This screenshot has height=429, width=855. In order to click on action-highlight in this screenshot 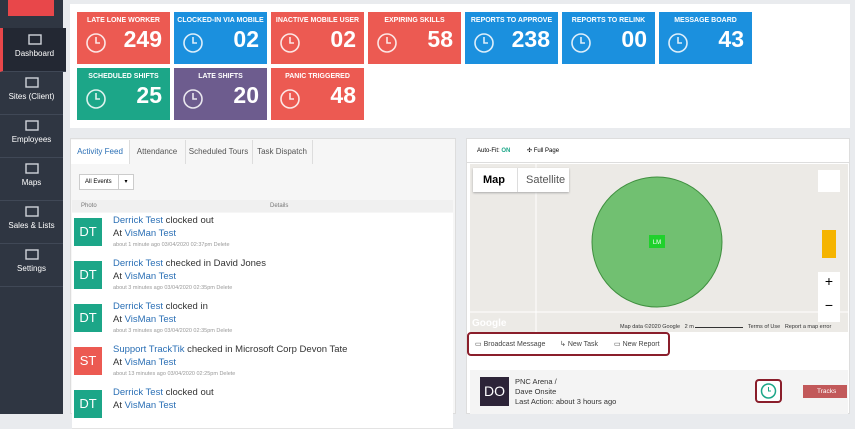, I will do `click(568, 344)`.